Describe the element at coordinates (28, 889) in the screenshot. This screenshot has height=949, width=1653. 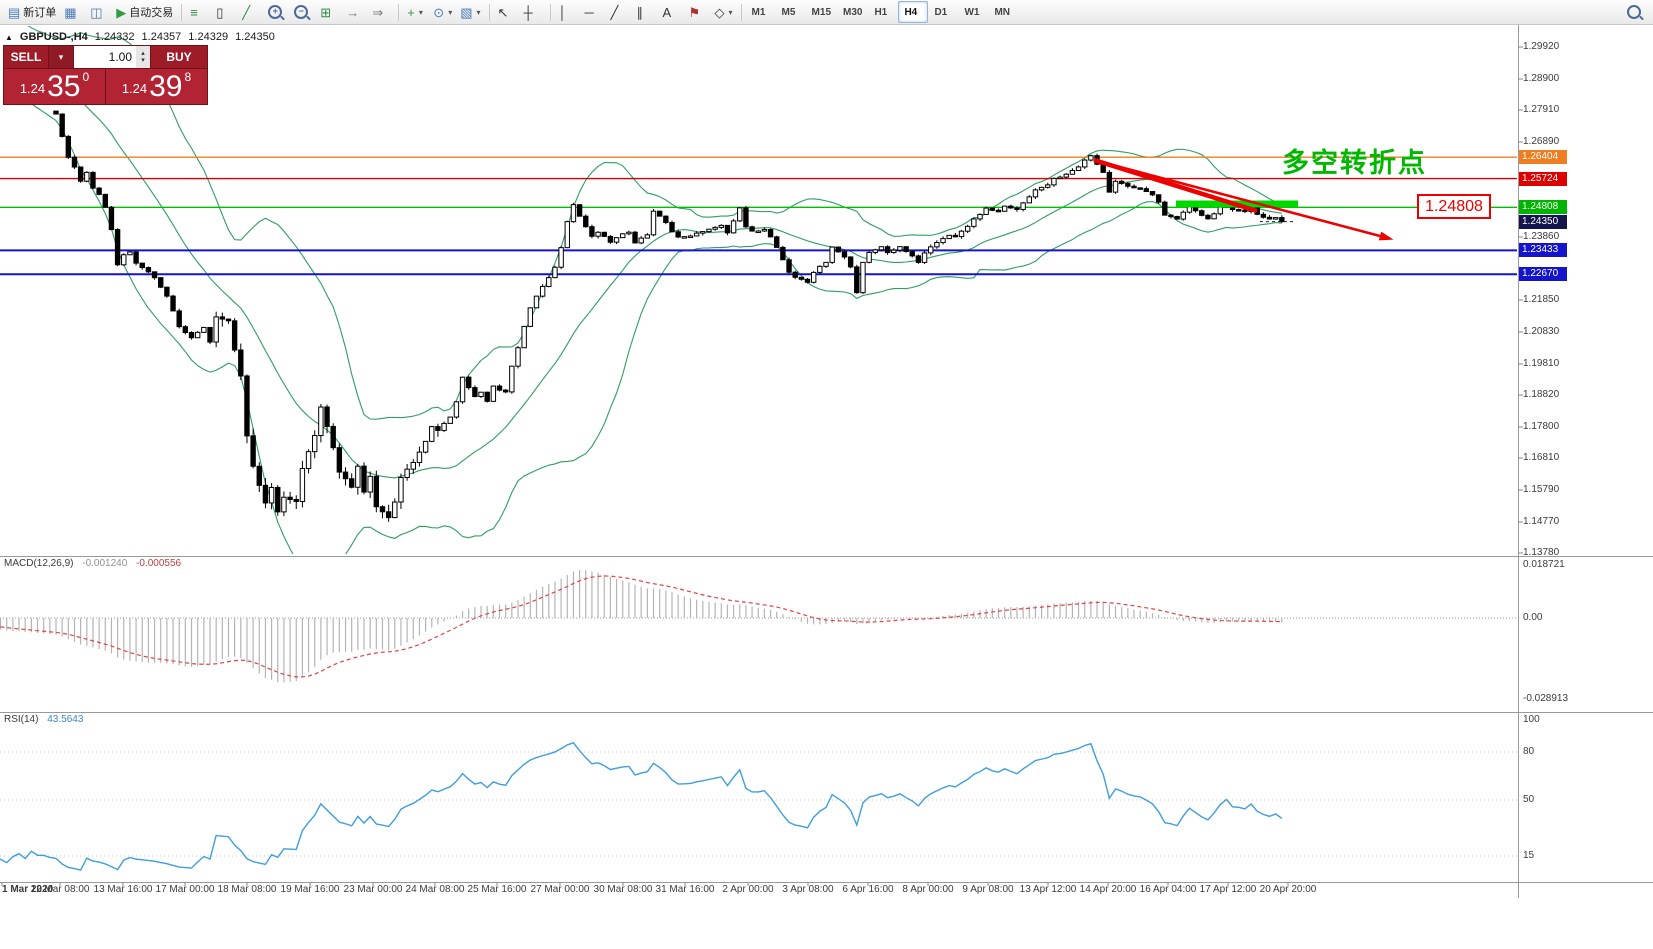
I see `date-label: 1 Mar 2020` at that location.